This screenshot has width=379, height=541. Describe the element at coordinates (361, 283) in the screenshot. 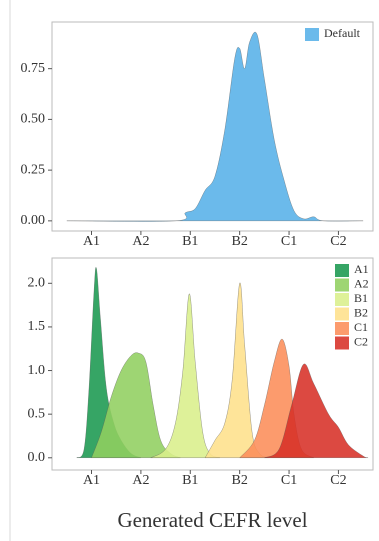

I see `legend-label: A2` at that location.